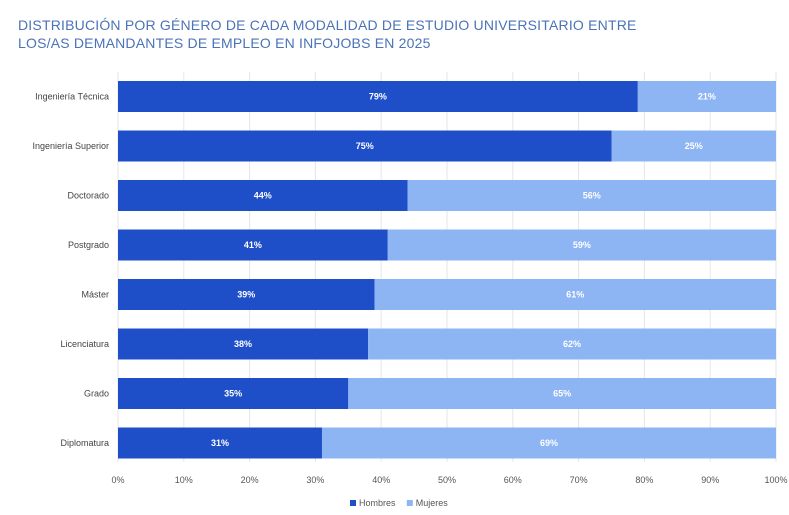 Image resolution: width=789 pixels, height=515 pixels. I want to click on x-tick-label: 10%, so click(184, 480).